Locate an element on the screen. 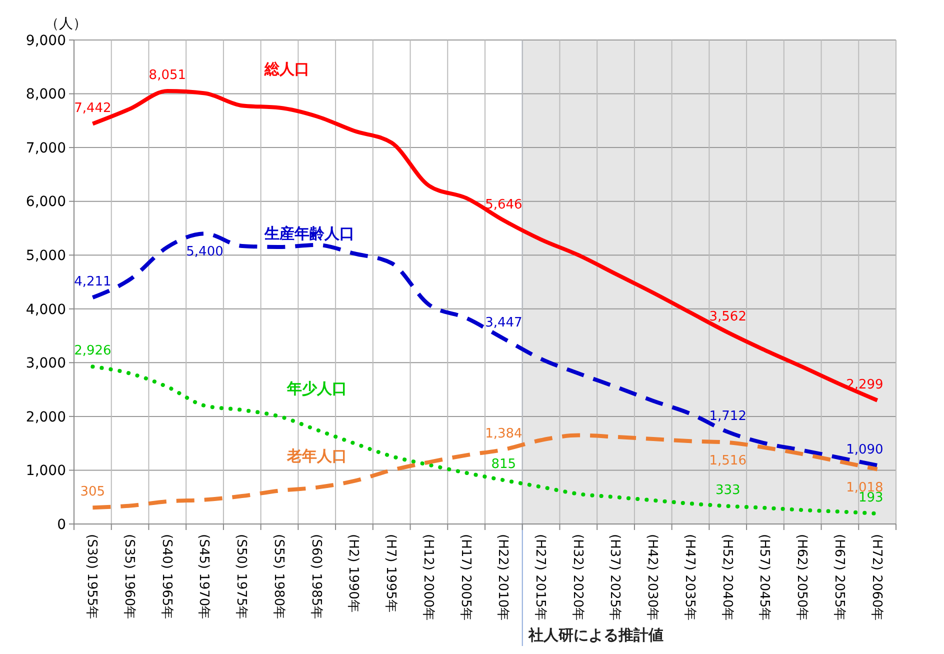  y-tick-label: 5,000 is located at coordinates (46, 256).